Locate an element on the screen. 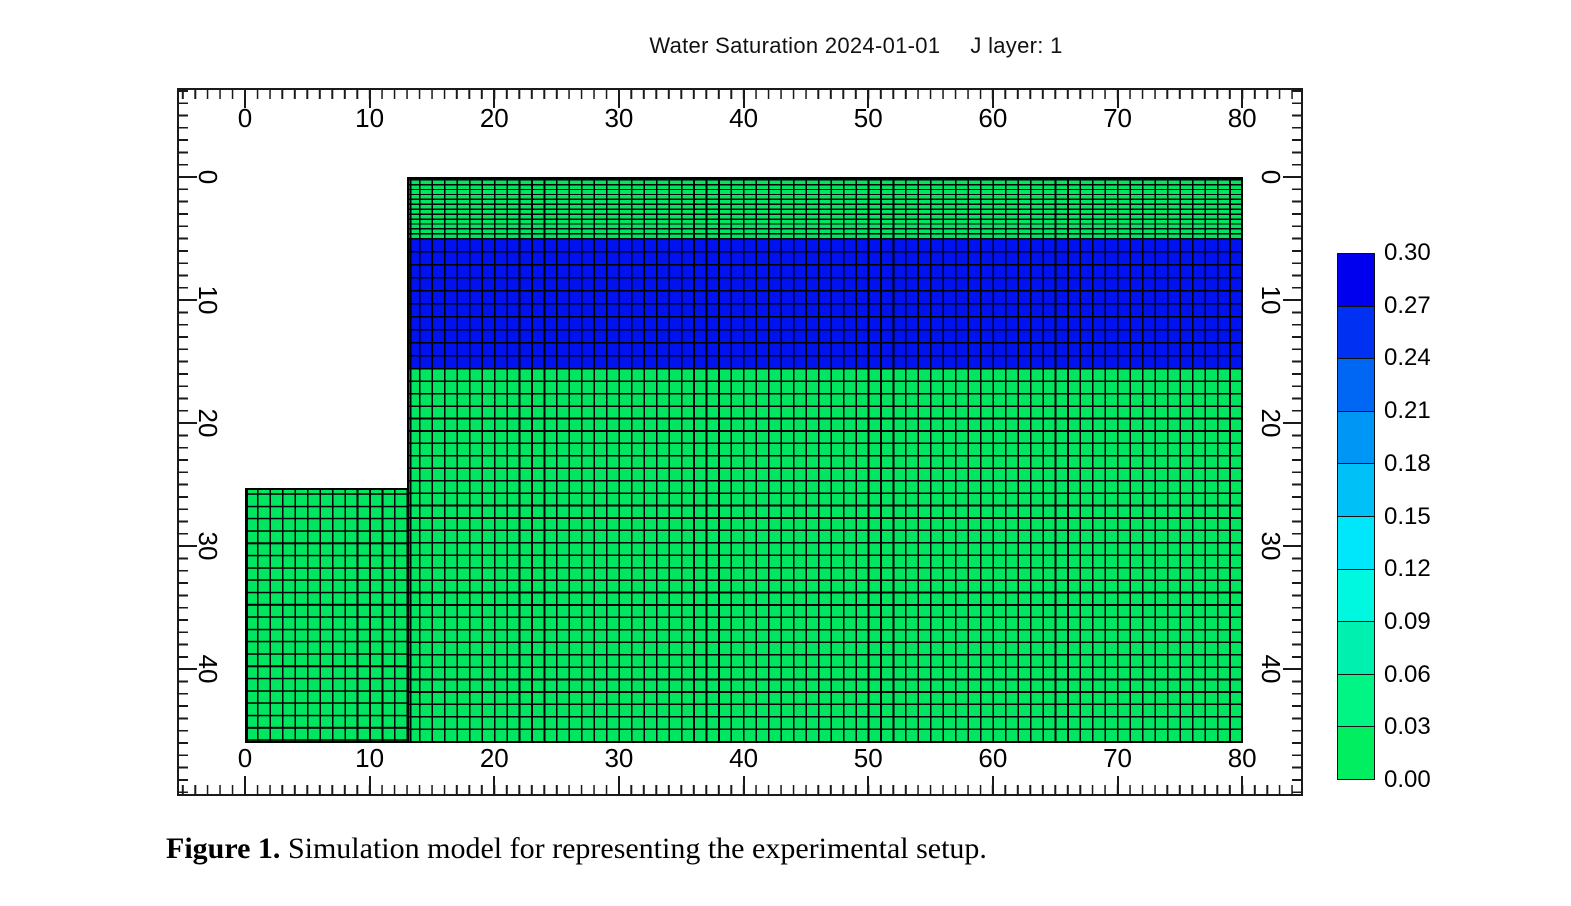  plot-title-text: Water Saturation 2024-01-01 is located at coordinates (795, 45).